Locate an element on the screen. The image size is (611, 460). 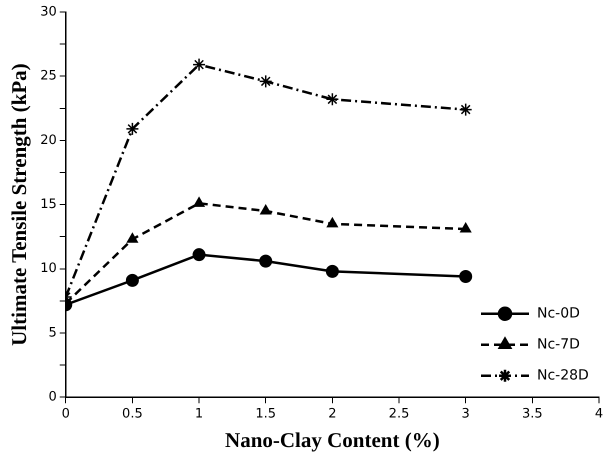
legend-label: Nc-28D is located at coordinates (563, 375).